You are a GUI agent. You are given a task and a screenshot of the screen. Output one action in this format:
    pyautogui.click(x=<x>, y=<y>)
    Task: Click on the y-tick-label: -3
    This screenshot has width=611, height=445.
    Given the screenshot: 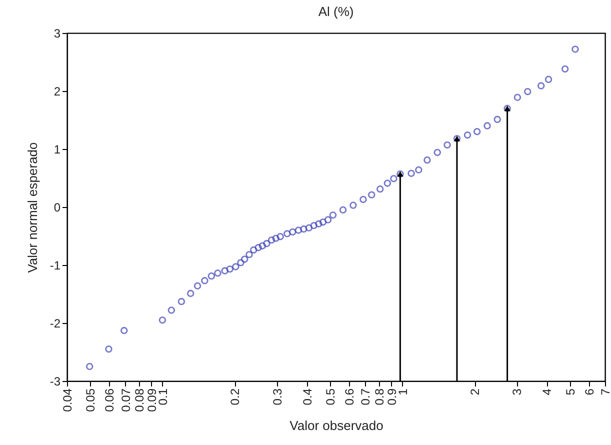 What is the action you would take?
    pyautogui.click(x=55, y=381)
    